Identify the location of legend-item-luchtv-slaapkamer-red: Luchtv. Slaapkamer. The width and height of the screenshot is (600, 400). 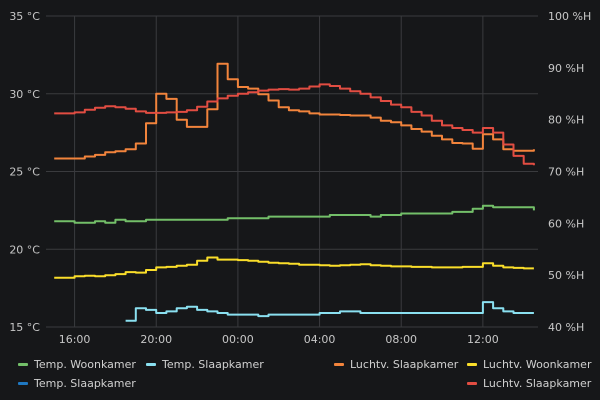
(529, 383).